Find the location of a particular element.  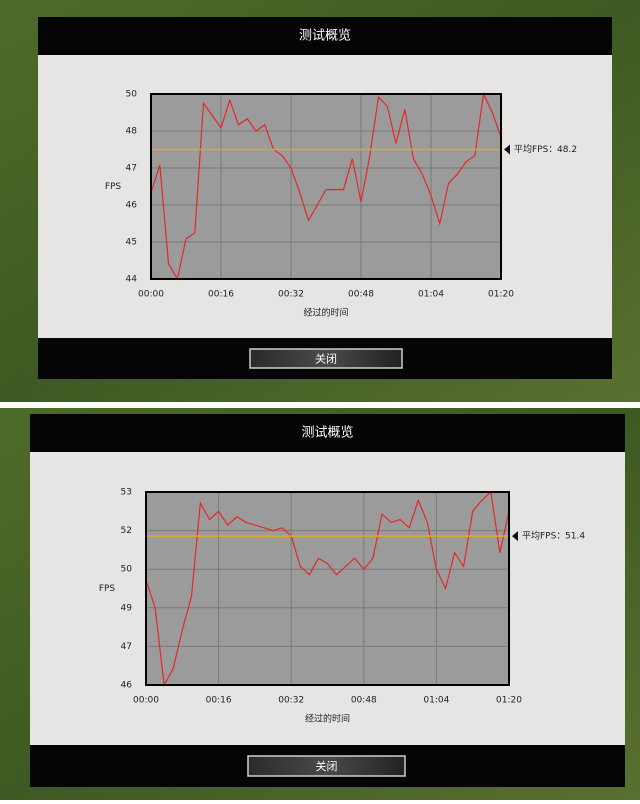

average-value: 48.2 is located at coordinates (567, 150).